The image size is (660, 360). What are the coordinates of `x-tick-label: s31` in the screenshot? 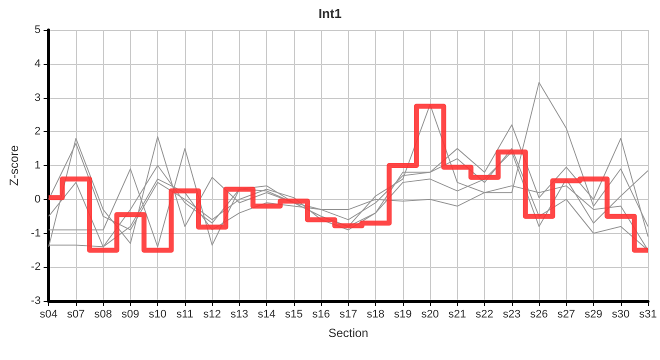 It's located at (648, 314).